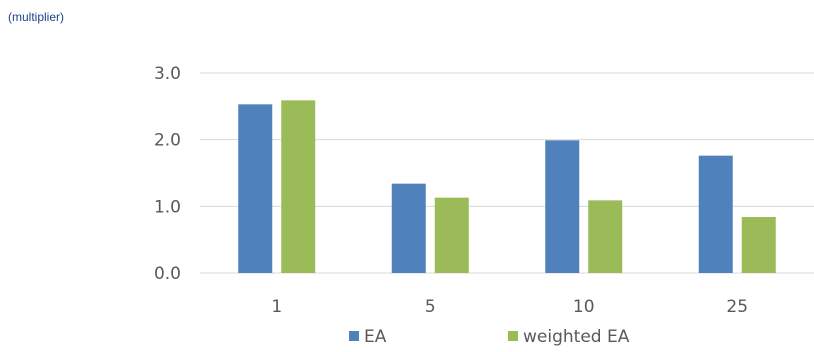 This screenshot has height=352, width=814. What do you see at coordinates (167, 74) in the screenshot?
I see `y-tick-label: 3.0` at bounding box center [167, 74].